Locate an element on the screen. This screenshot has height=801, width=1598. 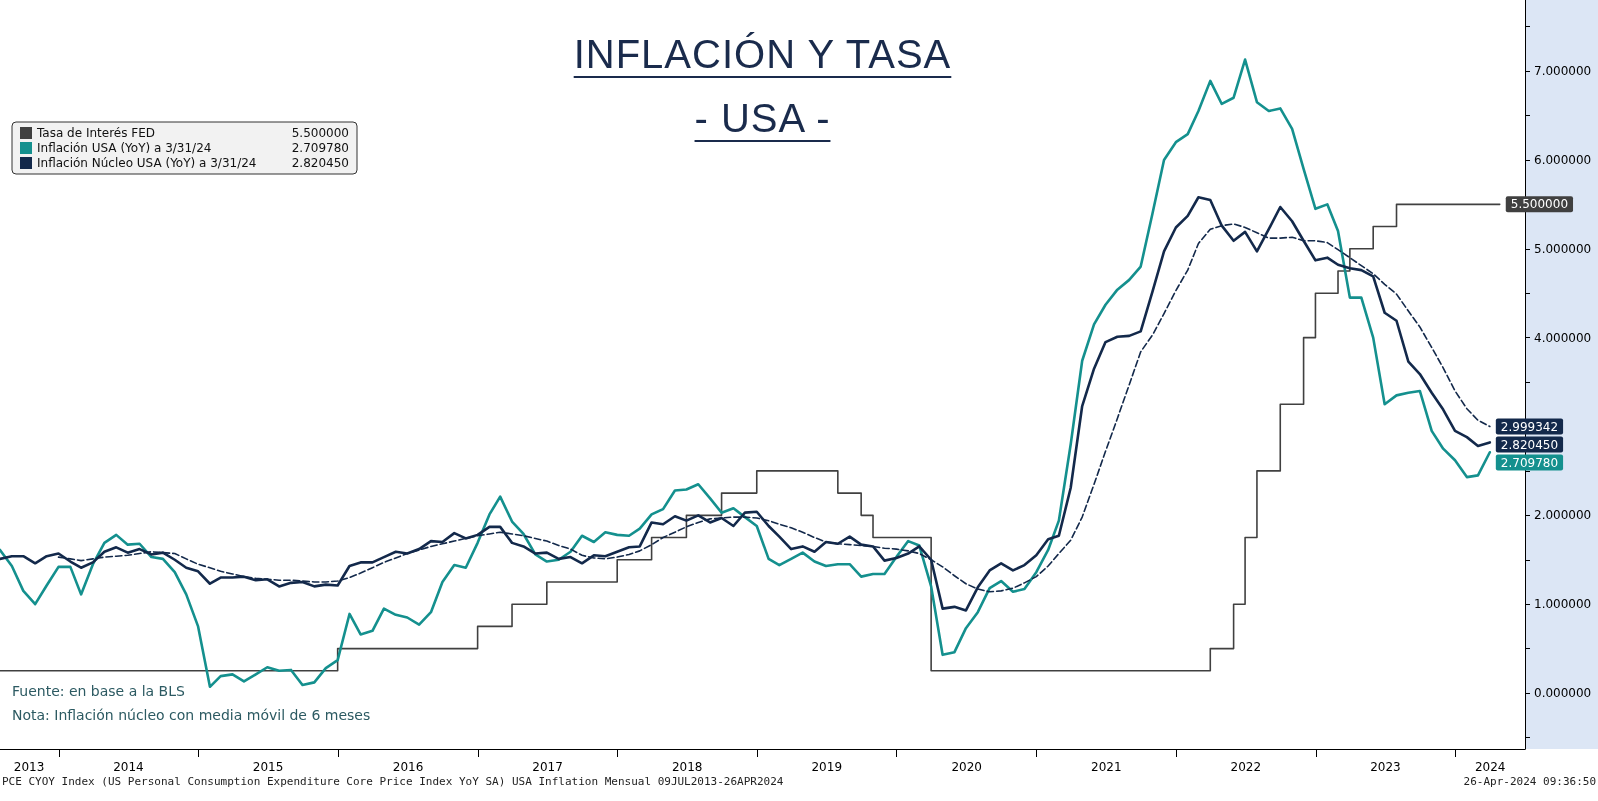
data-label: 2.709780 is located at coordinates (1529, 462).